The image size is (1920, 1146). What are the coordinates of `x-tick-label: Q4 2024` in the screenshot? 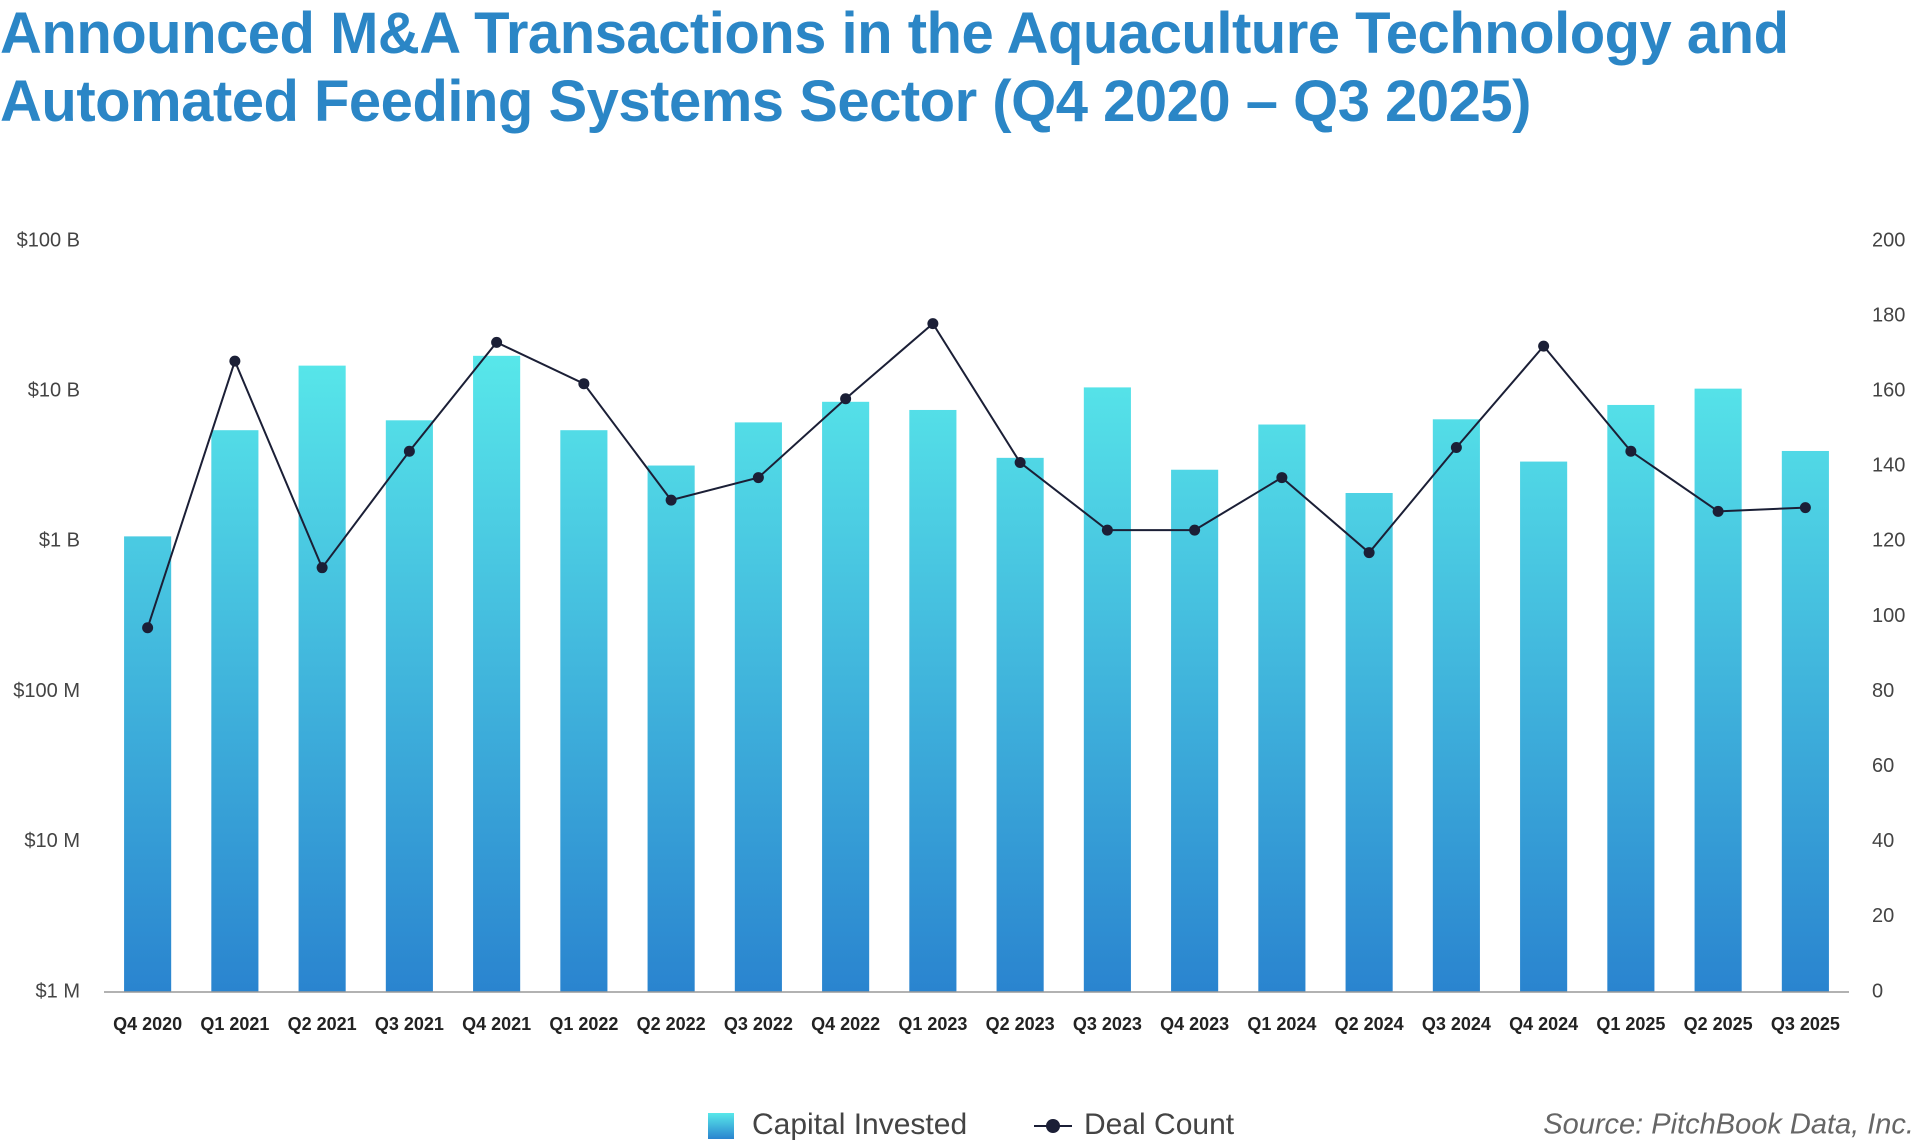 It's located at (1543, 1024).